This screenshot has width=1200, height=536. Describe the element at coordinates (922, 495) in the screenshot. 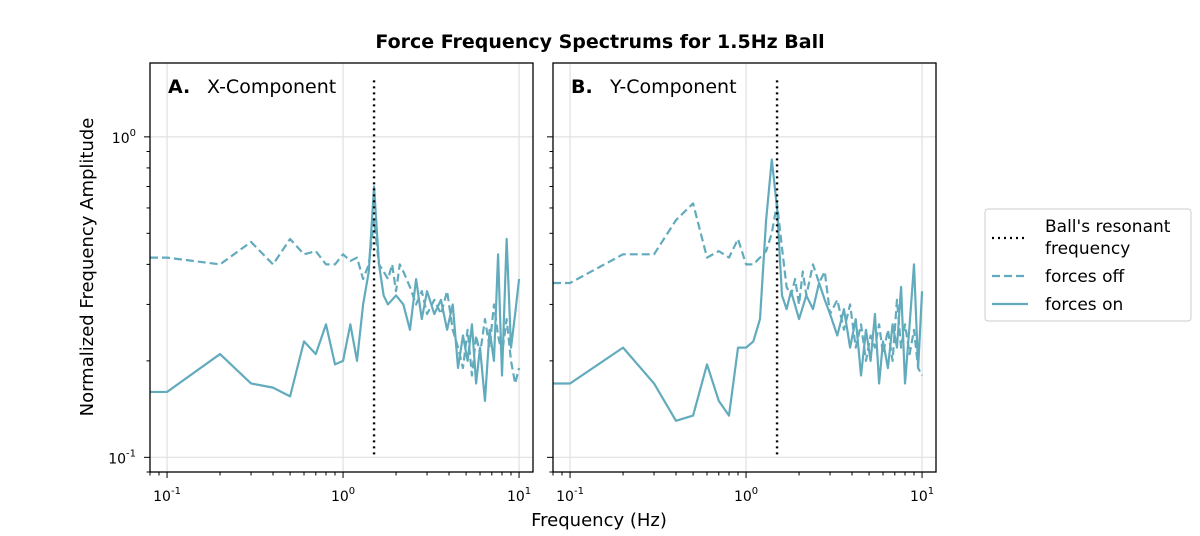

I see `x-tick-label-b-2: 10¹` at that location.